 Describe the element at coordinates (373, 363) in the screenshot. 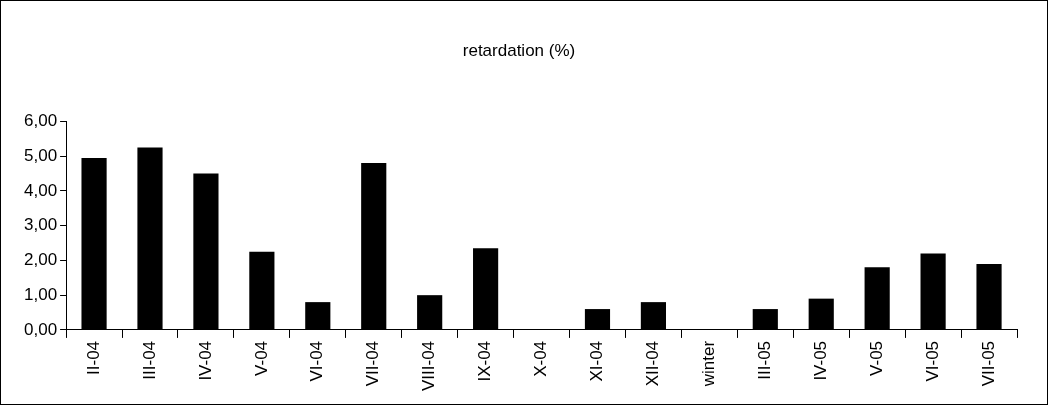

I see `x-tick-label: VII-04` at that location.